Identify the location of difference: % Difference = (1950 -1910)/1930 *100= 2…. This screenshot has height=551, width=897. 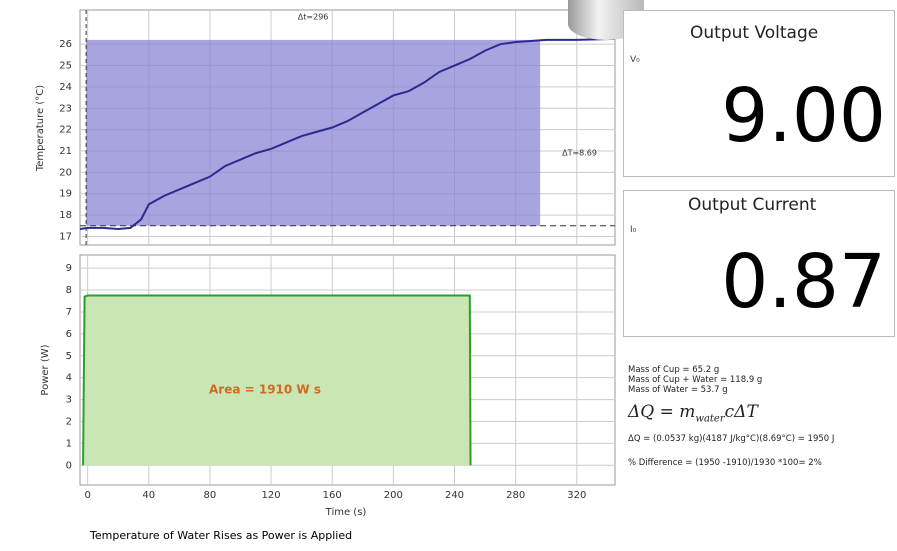
(725, 463).